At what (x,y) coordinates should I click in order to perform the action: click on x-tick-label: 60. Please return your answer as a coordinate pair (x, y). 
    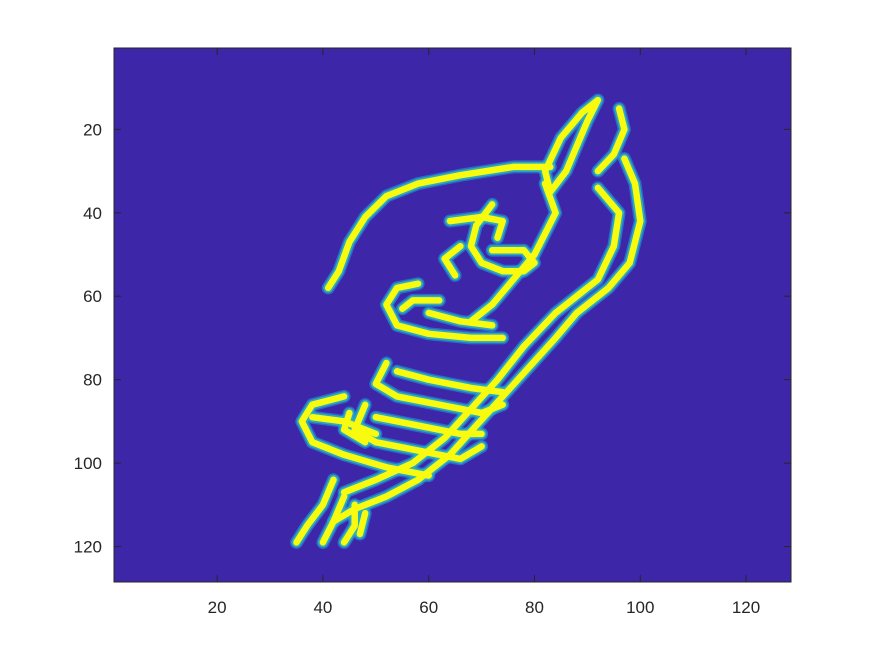
    Looking at the image, I should click on (428, 607).